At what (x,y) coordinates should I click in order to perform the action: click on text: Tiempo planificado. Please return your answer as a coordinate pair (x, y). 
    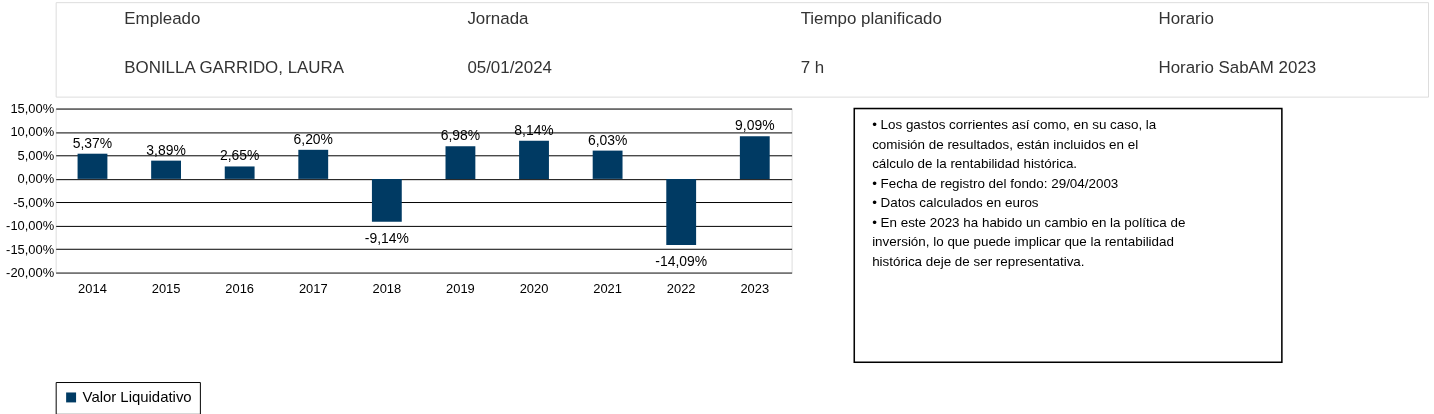
    Looking at the image, I should click on (871, 19).